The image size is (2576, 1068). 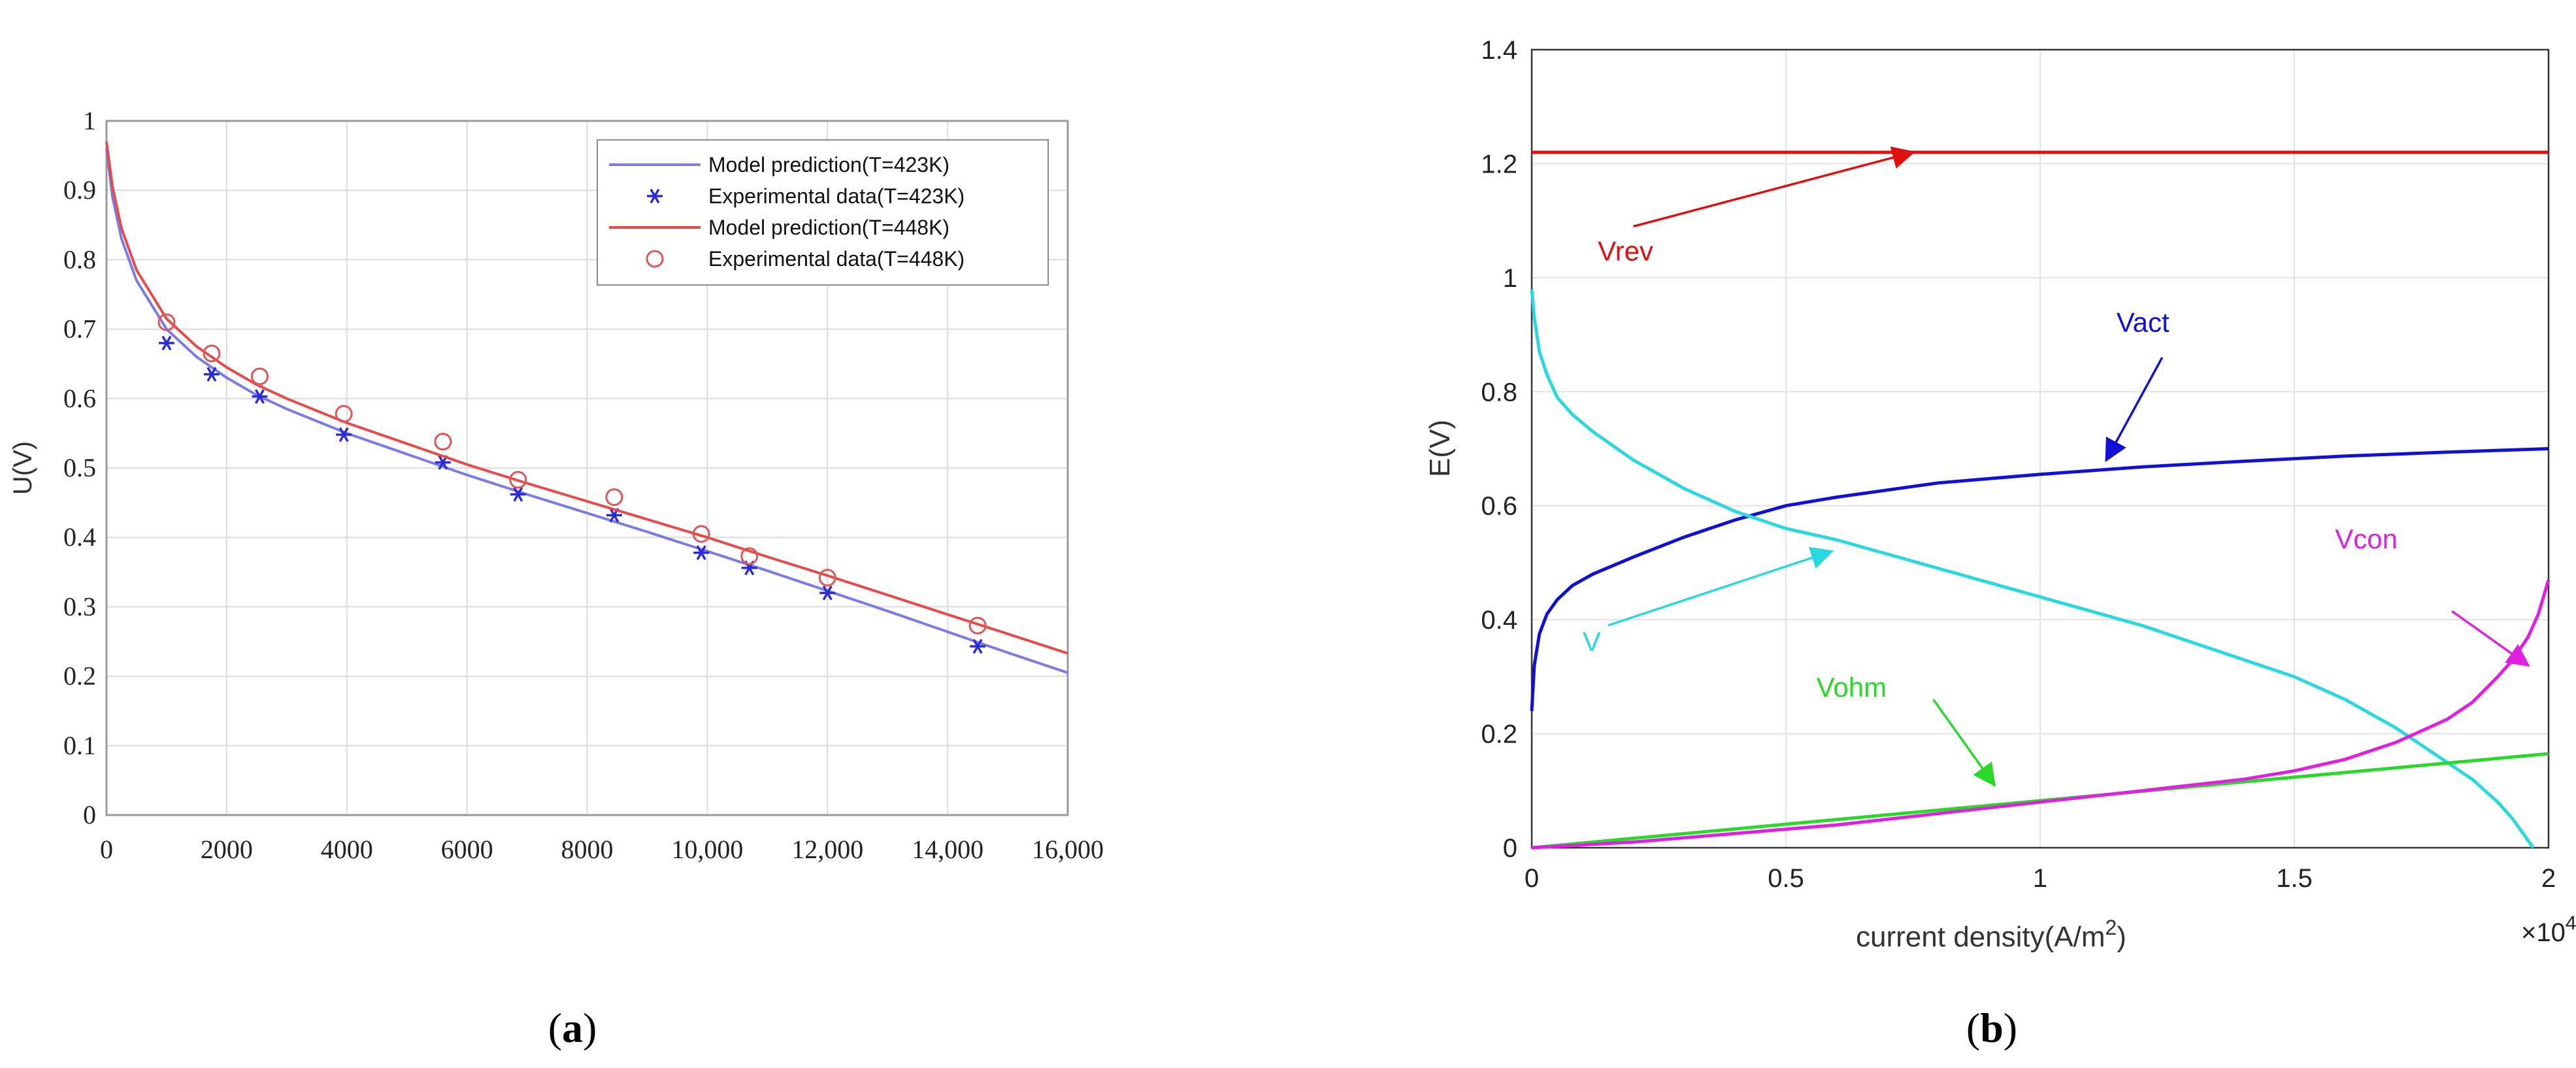 What do you see at coordinates (1510, 278) in the screenshot?
I see `chart-b-y-tick-label: 1` at bounding box center [1510, 278].